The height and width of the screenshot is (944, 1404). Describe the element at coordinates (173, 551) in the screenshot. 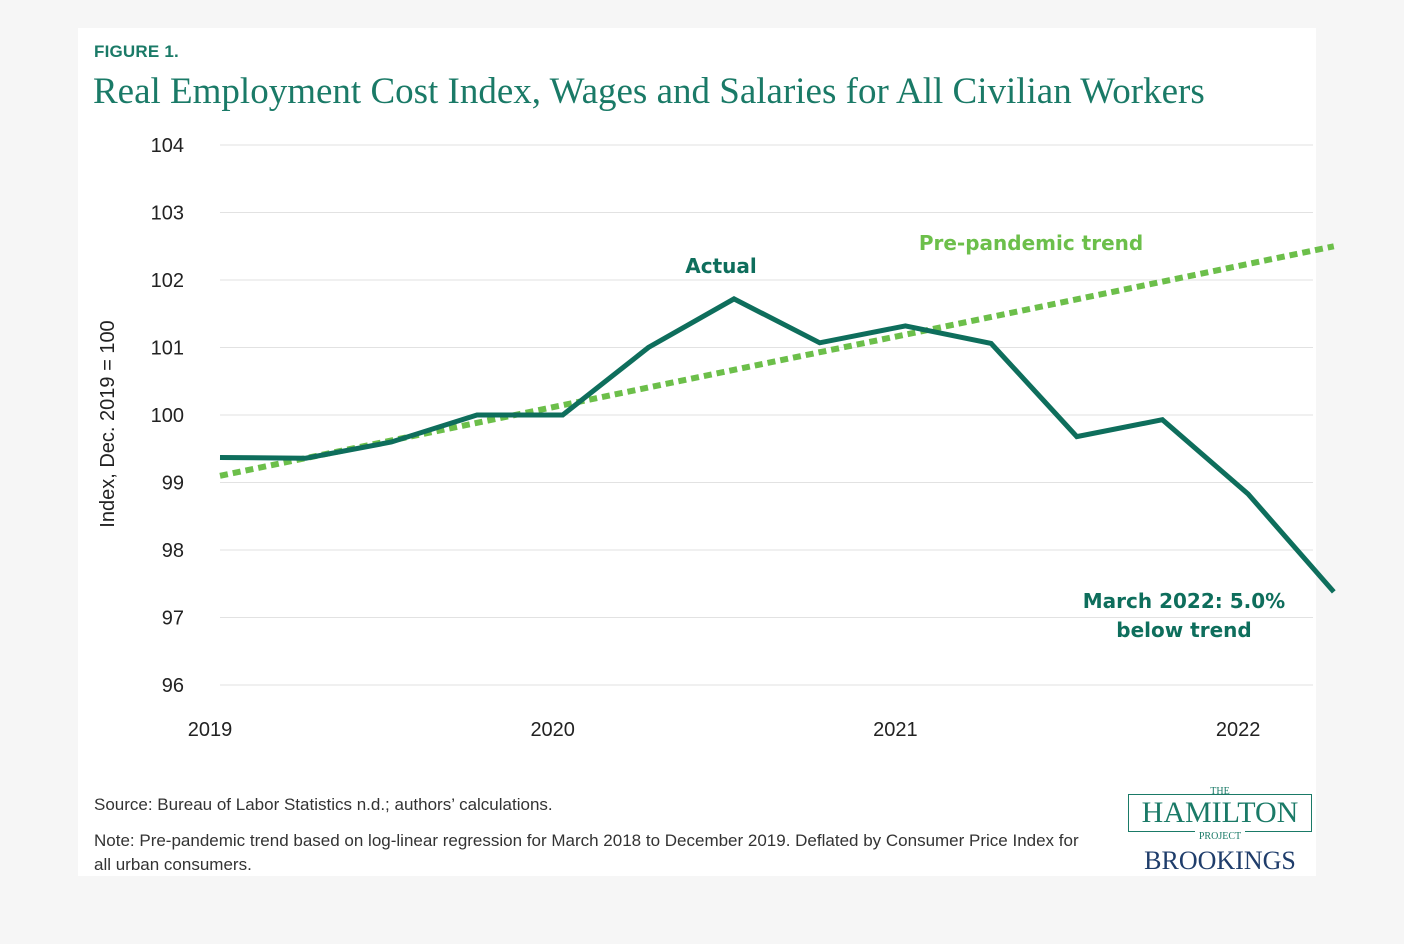

I see `y-tick-label: 98` at that location.